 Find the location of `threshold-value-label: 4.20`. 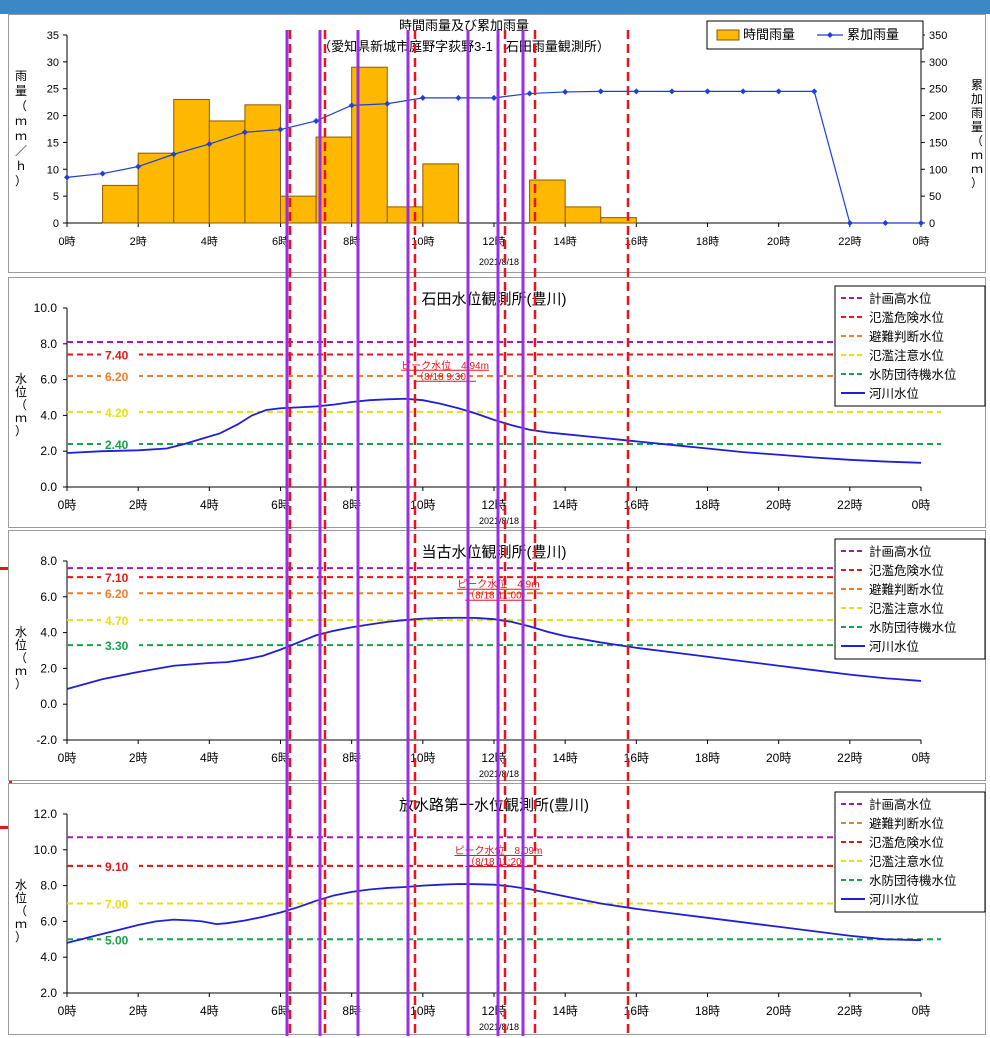

threshold-value-label: 4.20 is located at coordinates (117, 413).